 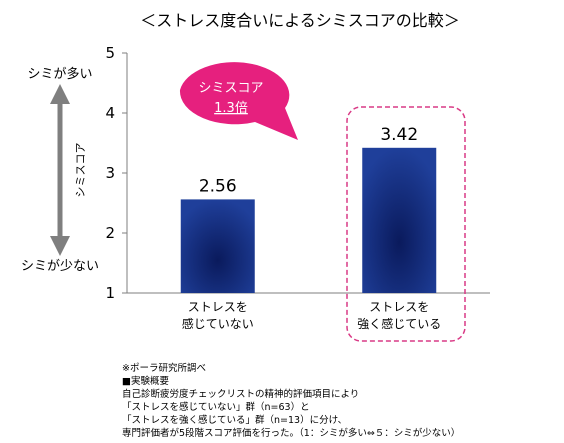 What do you see at coordinates (300, 20) in the screenshot?
I see `chart-title: ＜ストレス度合いによるシミスコアの比較＞` at bounding box center [300, 20].